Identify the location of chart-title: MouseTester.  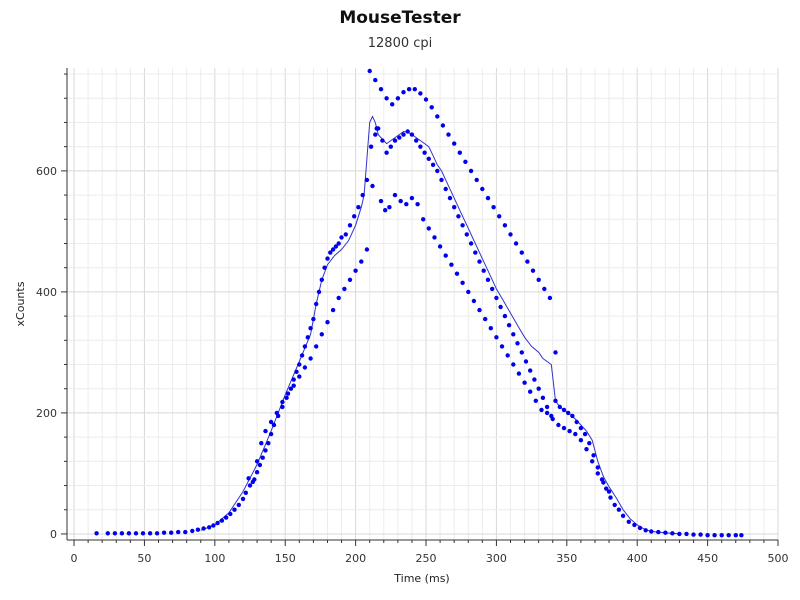
(400, 18).